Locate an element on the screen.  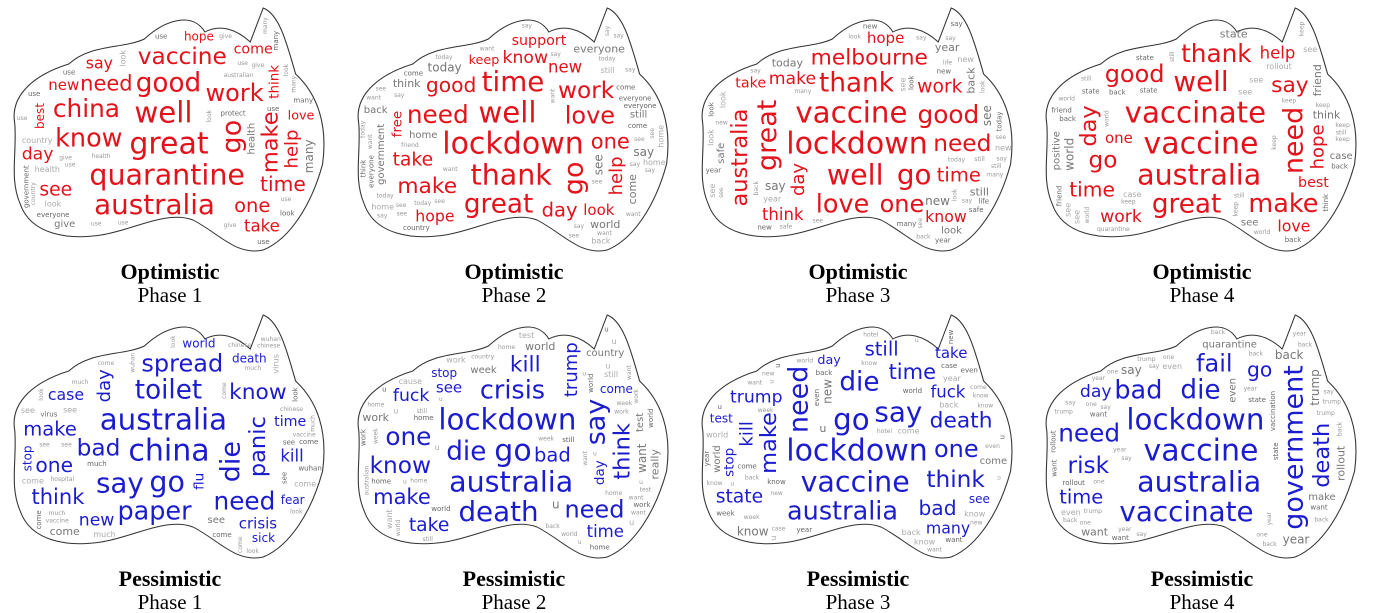
highlight-word: kill is located at coordinates (746, 433).